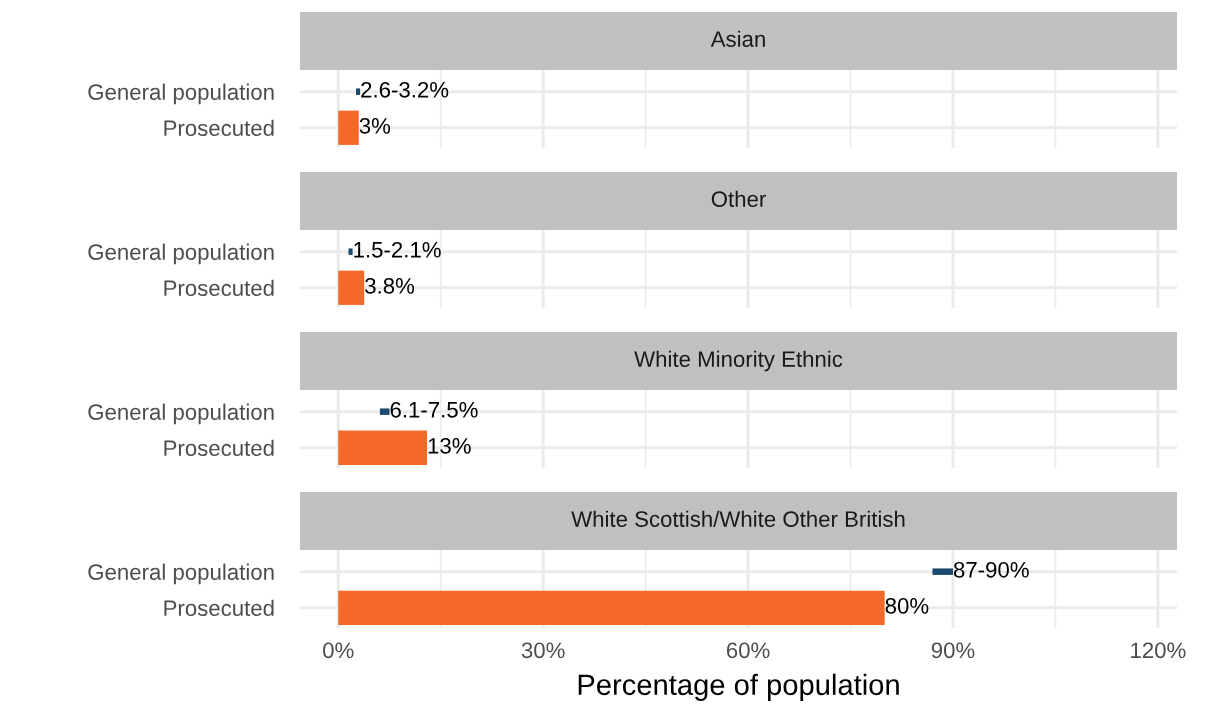  What do you see at coordinates (375, 126) in the screenshot?
I see `data-label: 3%` at bounding box center [375, 126].